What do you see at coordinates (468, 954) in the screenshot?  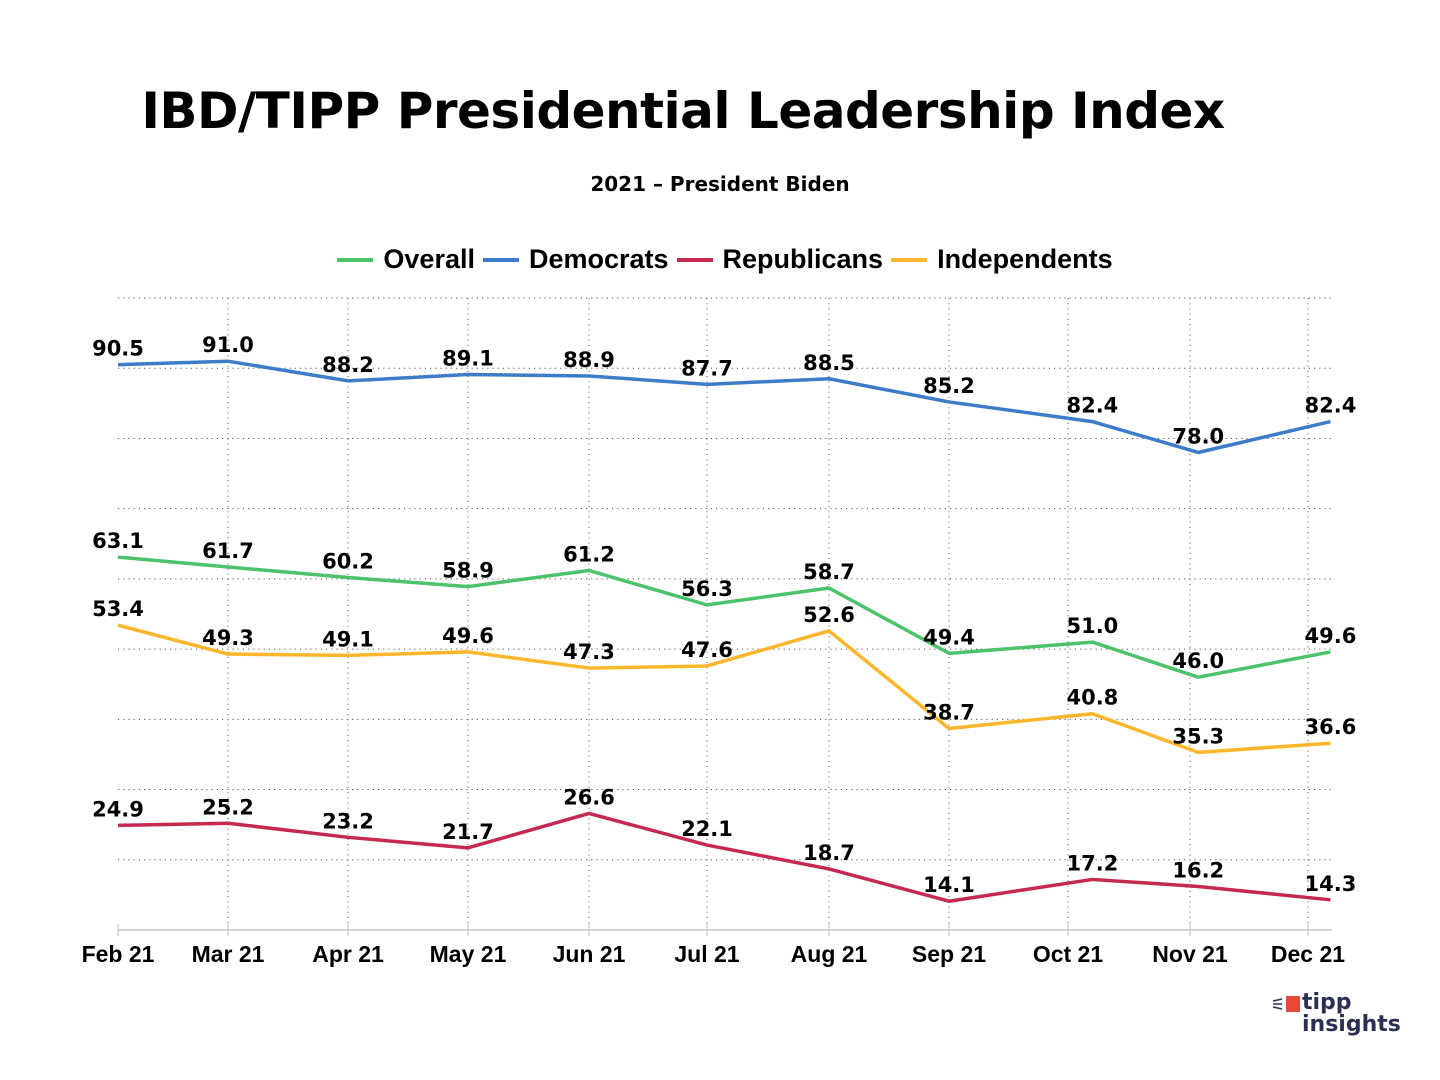 I see `x-tick-label: May 21` at bounding box center [468, 954].